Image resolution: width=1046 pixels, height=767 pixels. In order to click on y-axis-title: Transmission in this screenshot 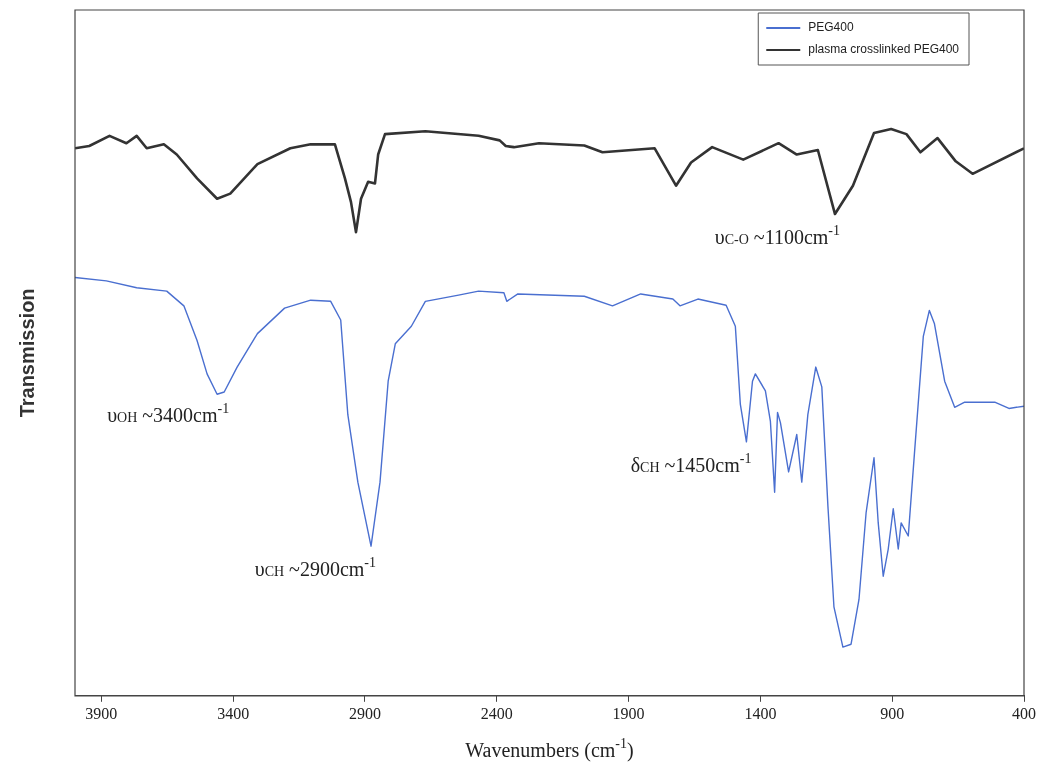, I will do `click(27, 353)`.